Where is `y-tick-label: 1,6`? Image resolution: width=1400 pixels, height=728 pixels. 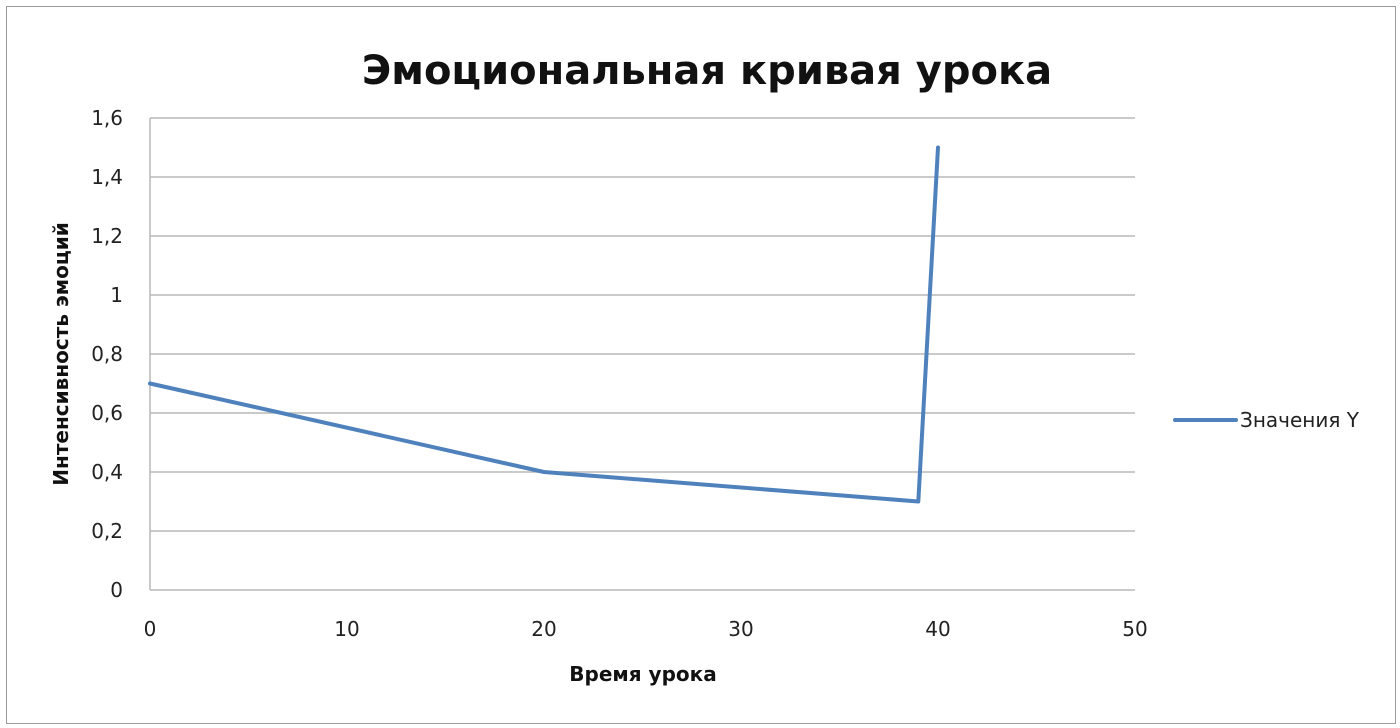 y-tick-label: 1,6 is located at coordinates (107, 118).